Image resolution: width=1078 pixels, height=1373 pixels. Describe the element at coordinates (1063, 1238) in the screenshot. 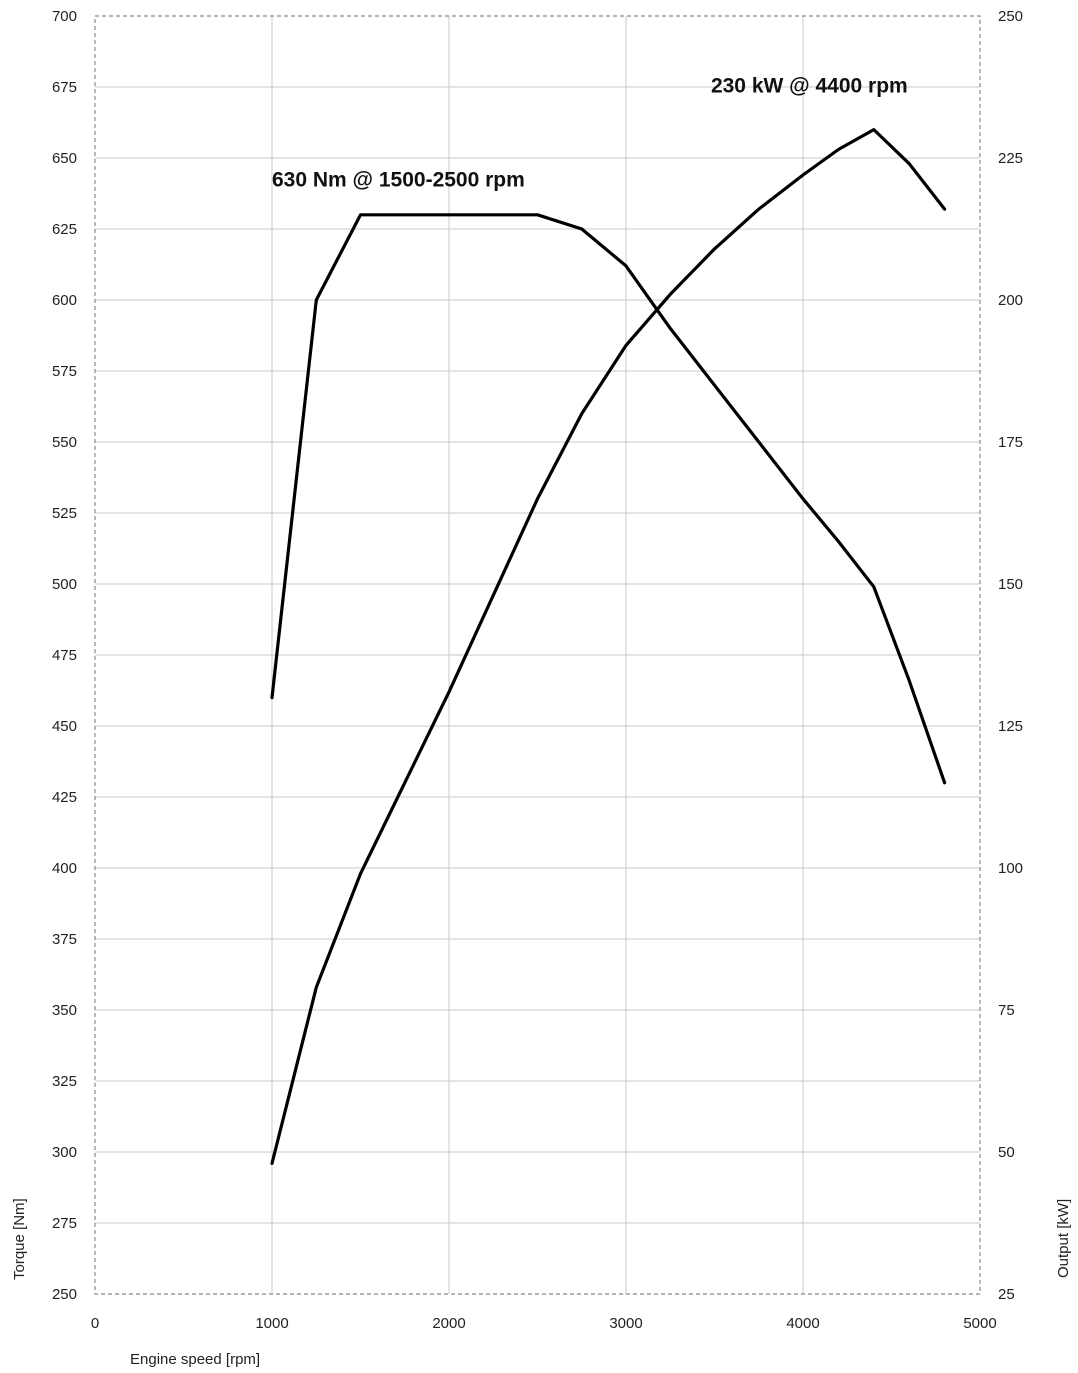

I see `y-right-axis-title: Output [kW]` at that location.